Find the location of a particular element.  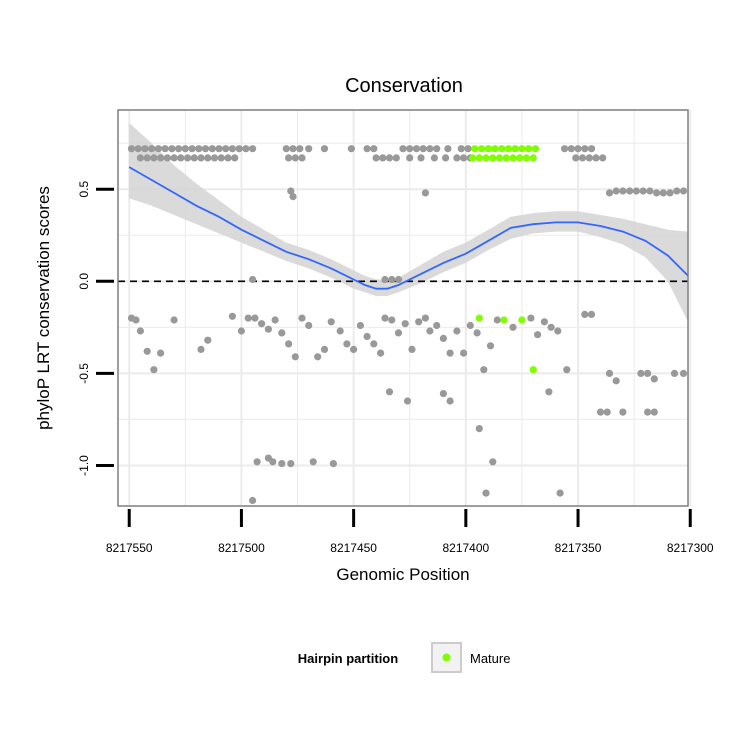

y-tick-label: 0.0 is located at coordinates (84, 281).